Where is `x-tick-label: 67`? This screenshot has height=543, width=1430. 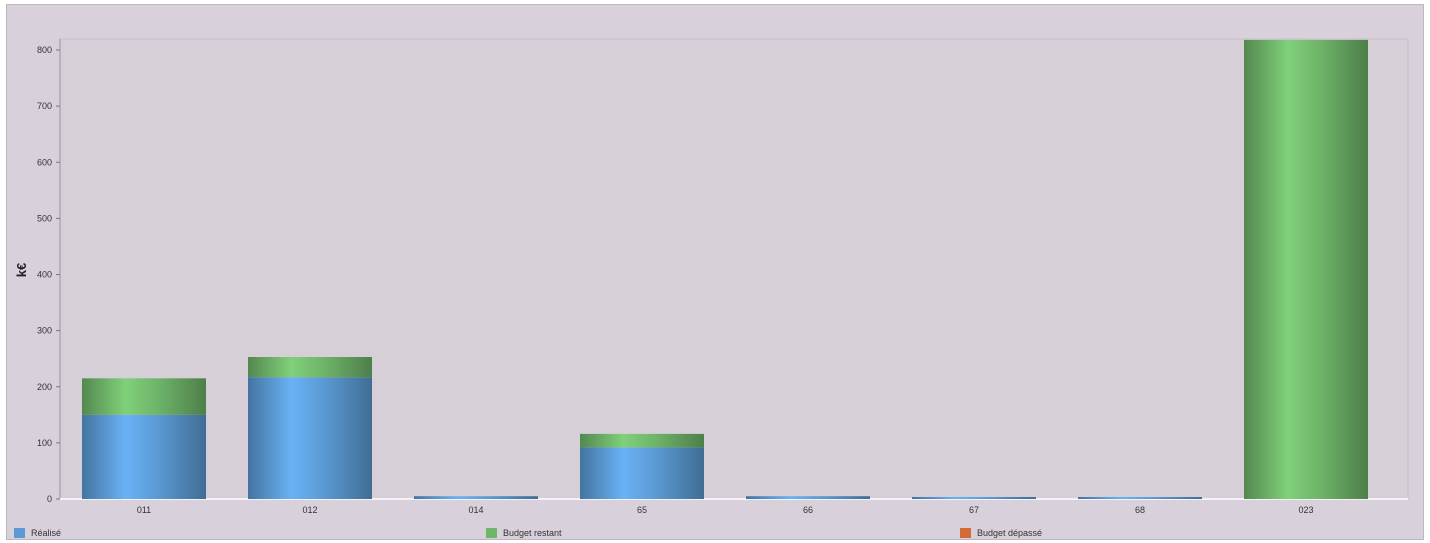
x-tick-label: 67 is located at coordinates (974, 510).